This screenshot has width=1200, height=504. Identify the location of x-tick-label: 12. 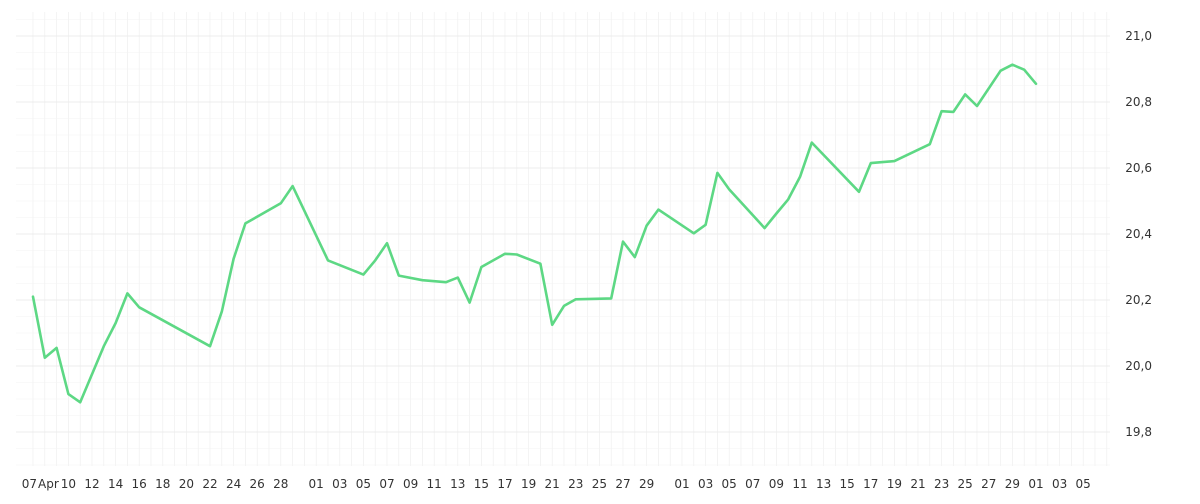
(91, 484).